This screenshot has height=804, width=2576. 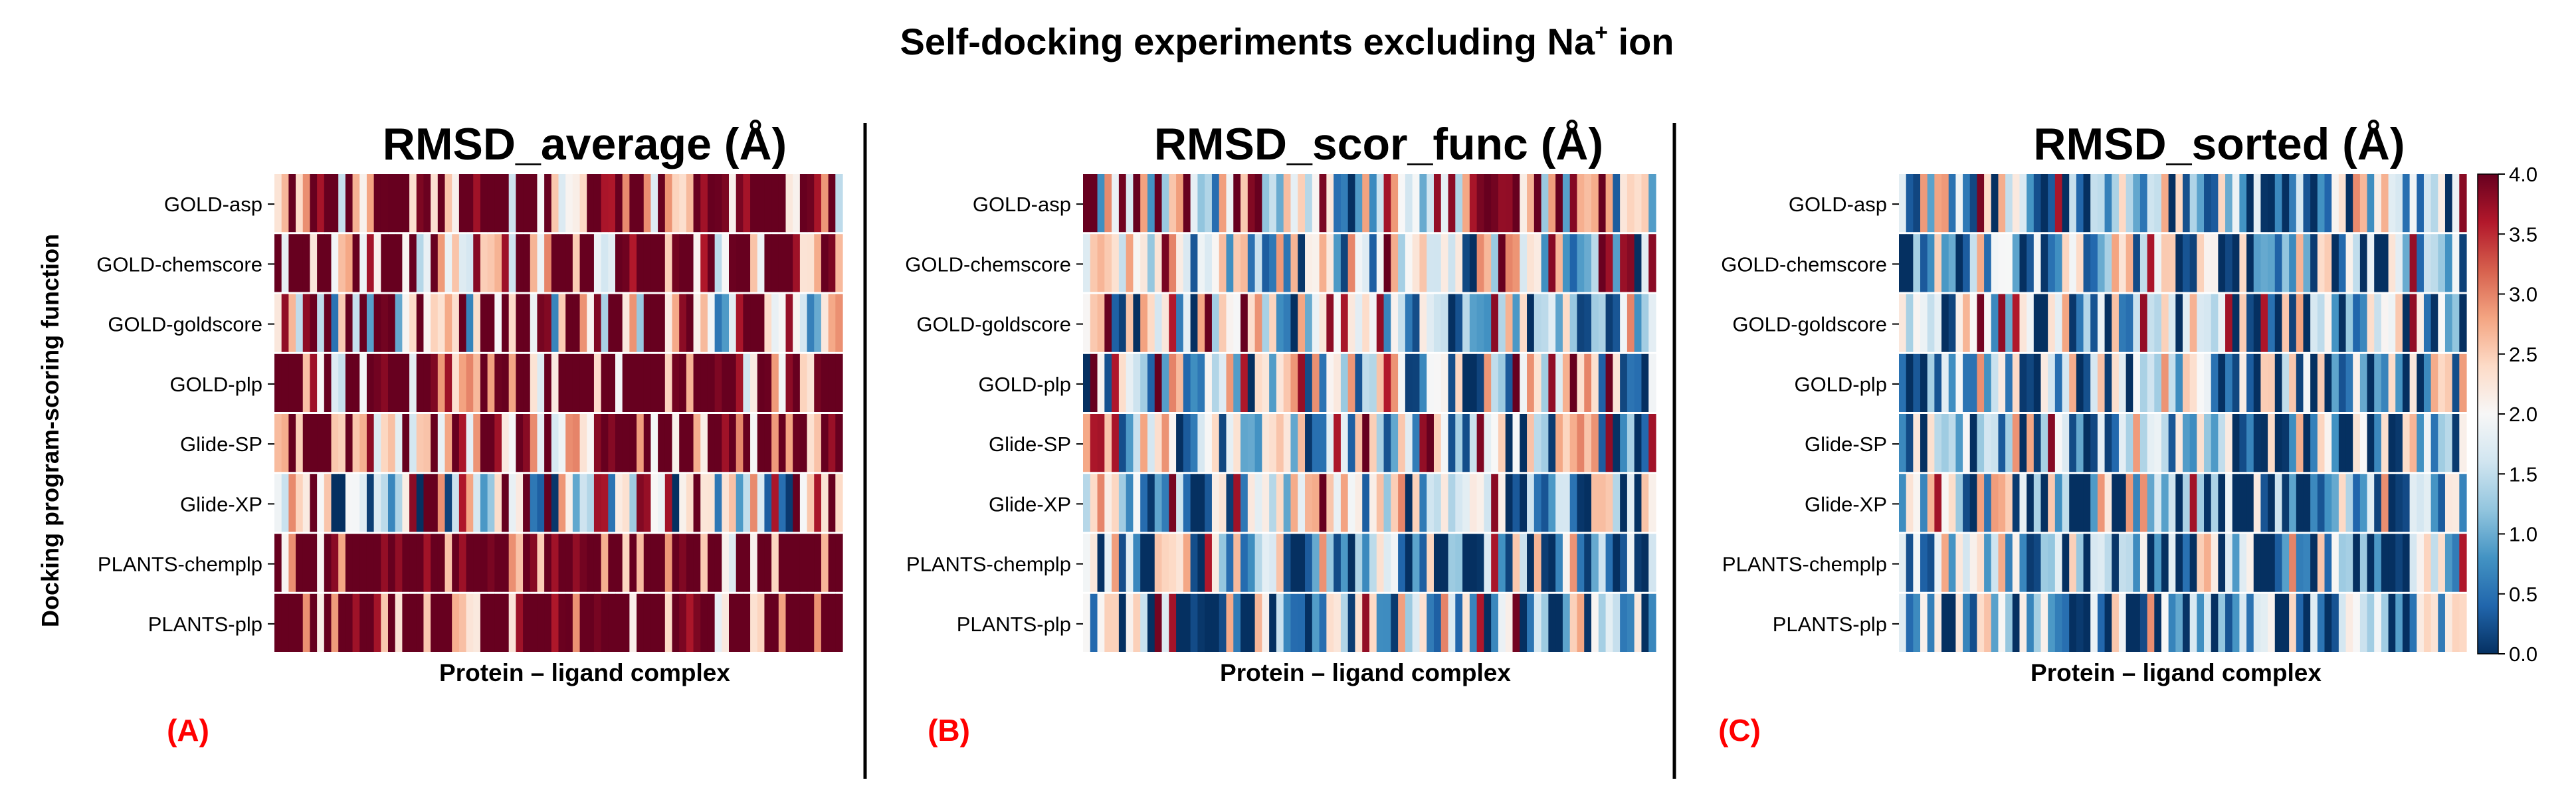 I want to click on row-label: GOLD-plp, so click(x=215, y=384).